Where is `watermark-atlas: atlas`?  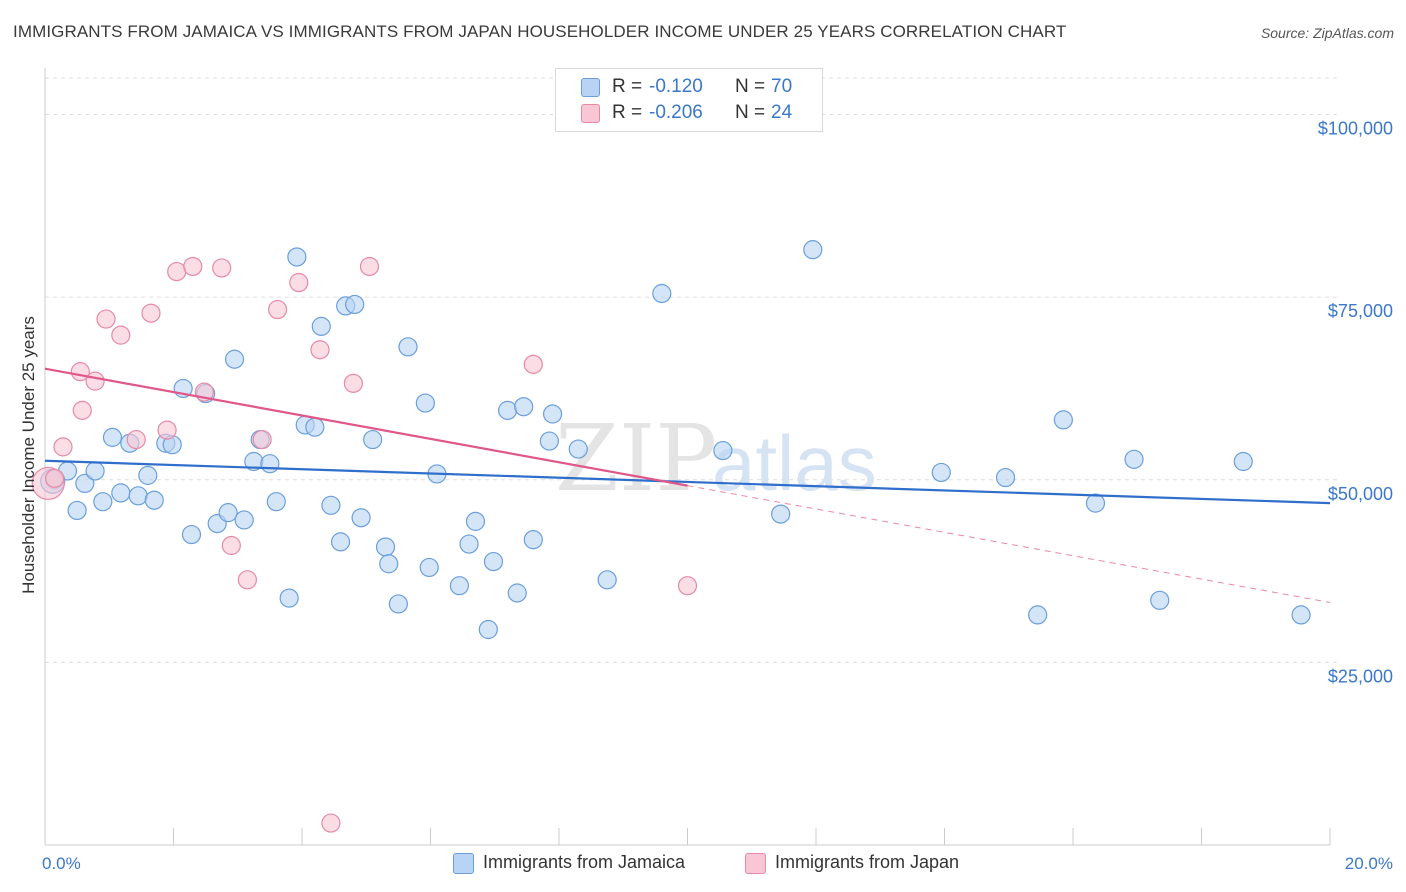
watermark-atlas: atlas is located at coordinates (794, 463).